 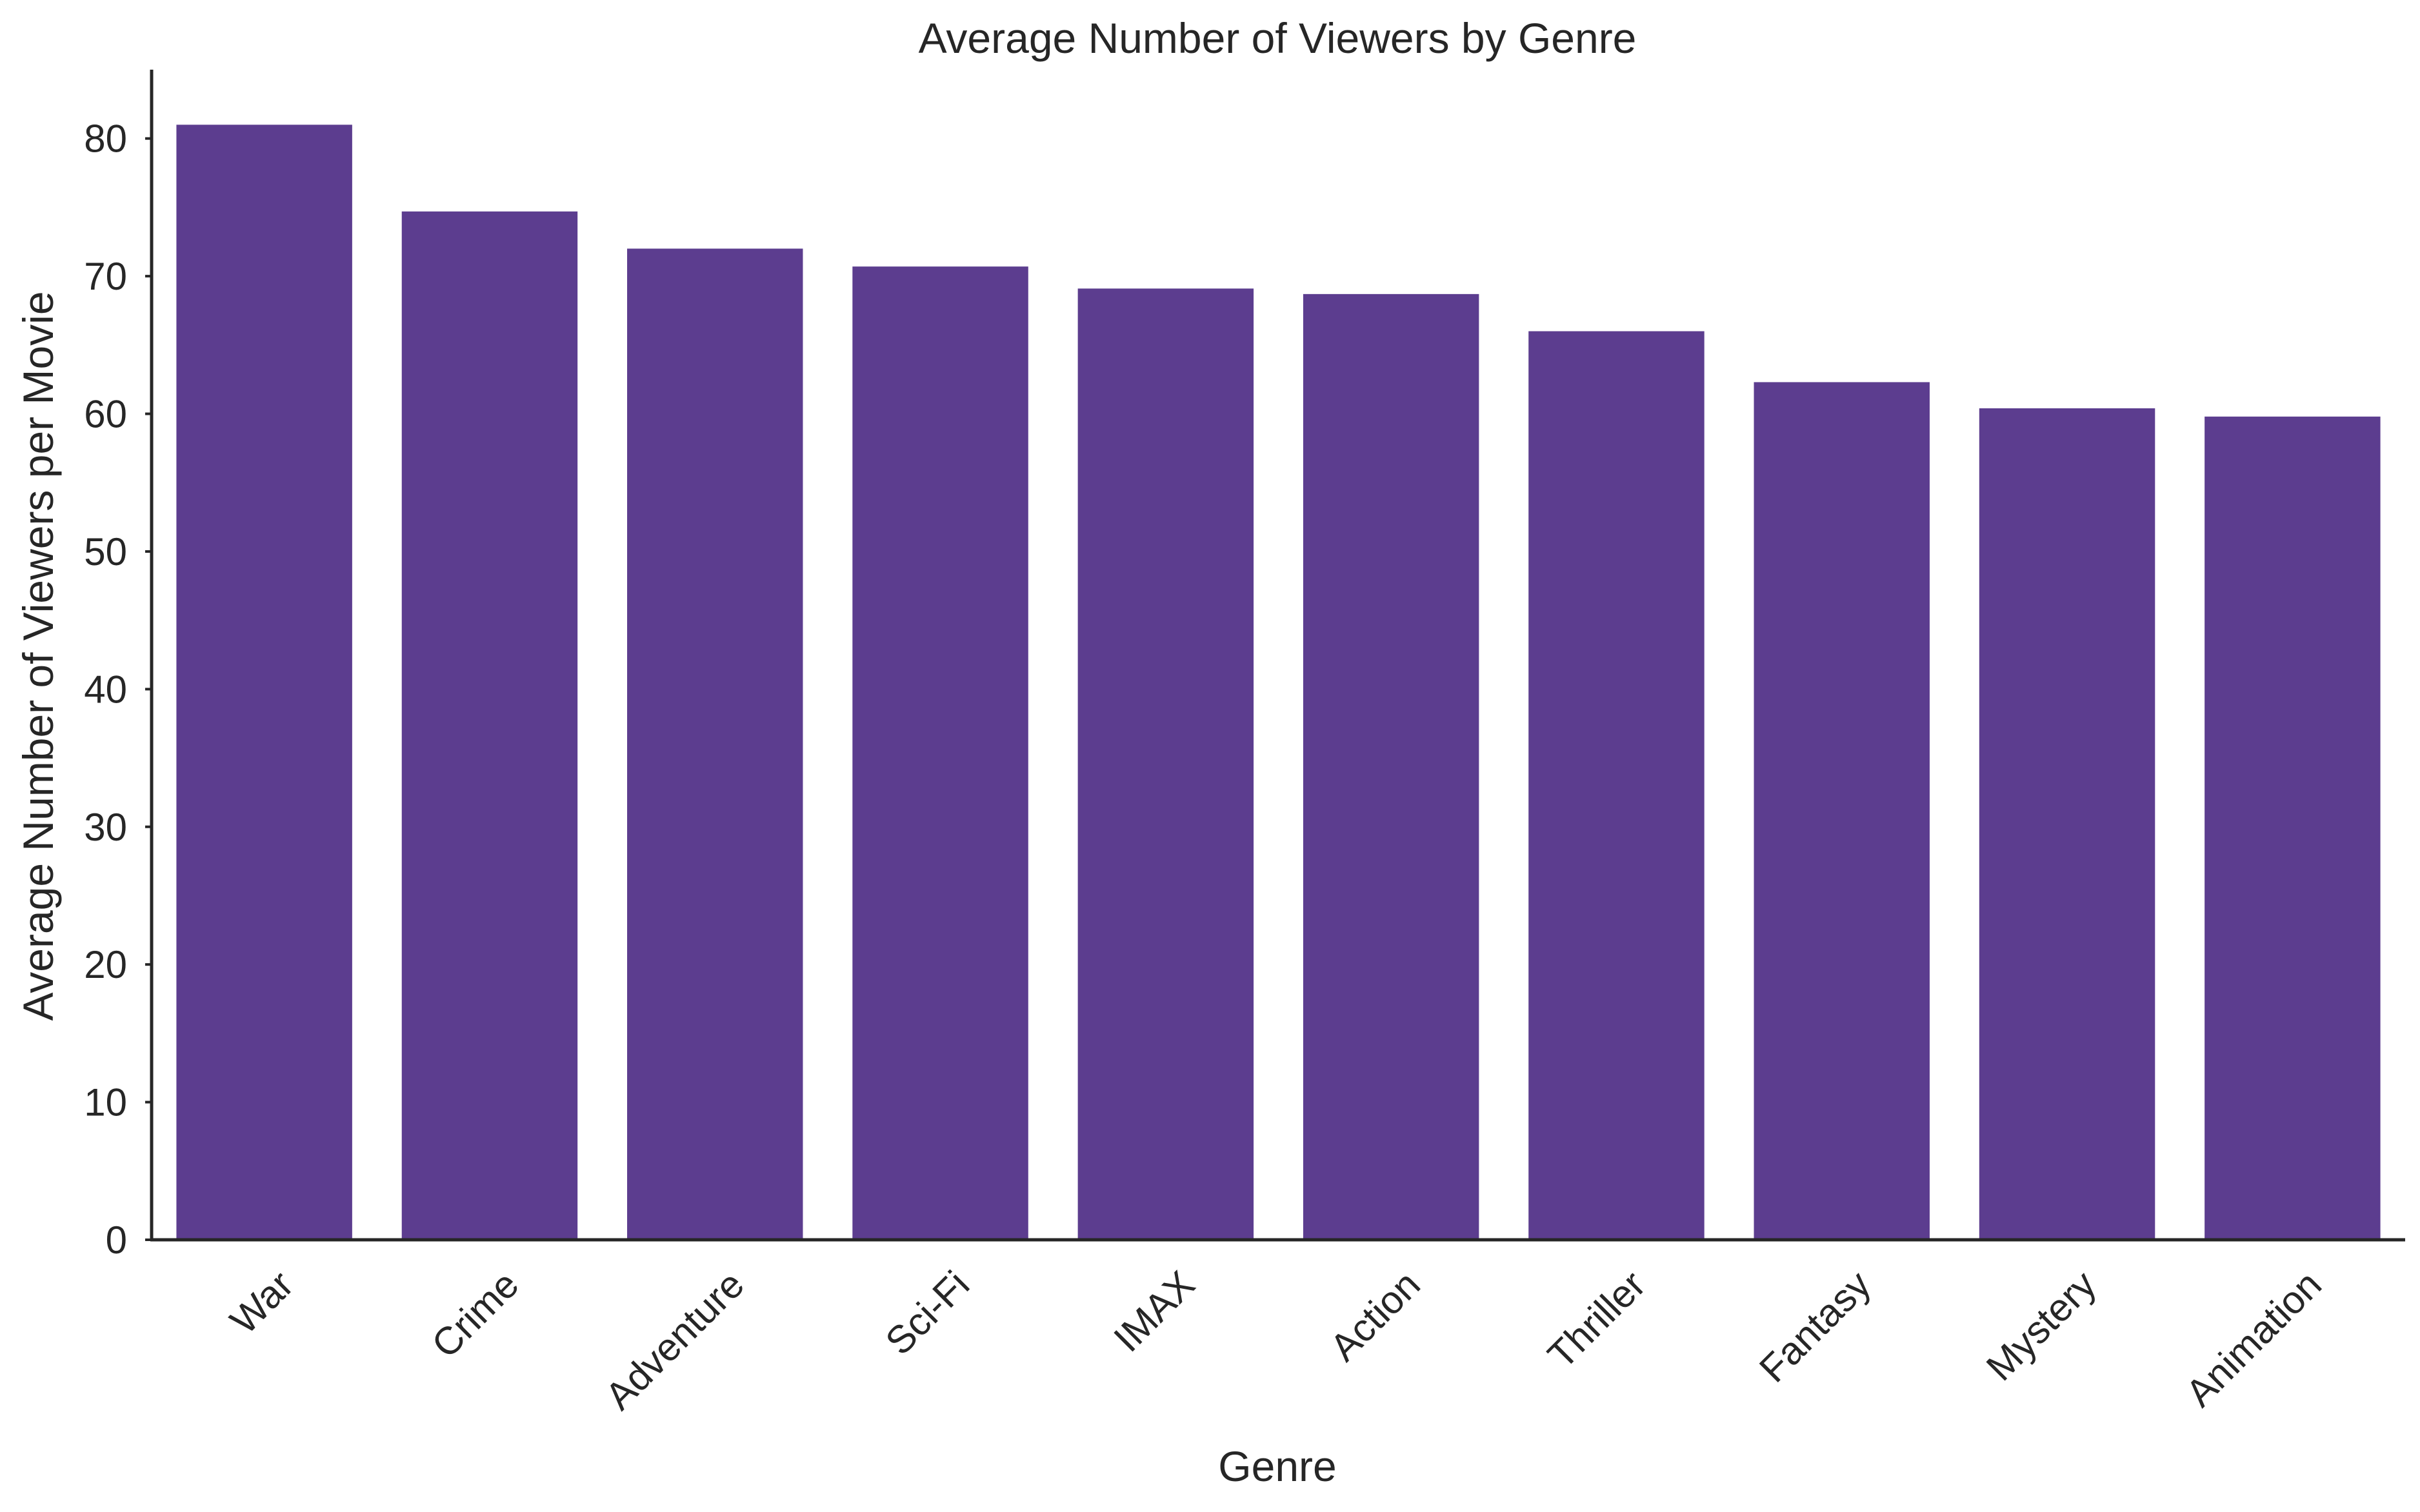 What do you see at coordinates (264, 682) in the screenshot?
I see `bar-war` at bounding box center [264, 682].